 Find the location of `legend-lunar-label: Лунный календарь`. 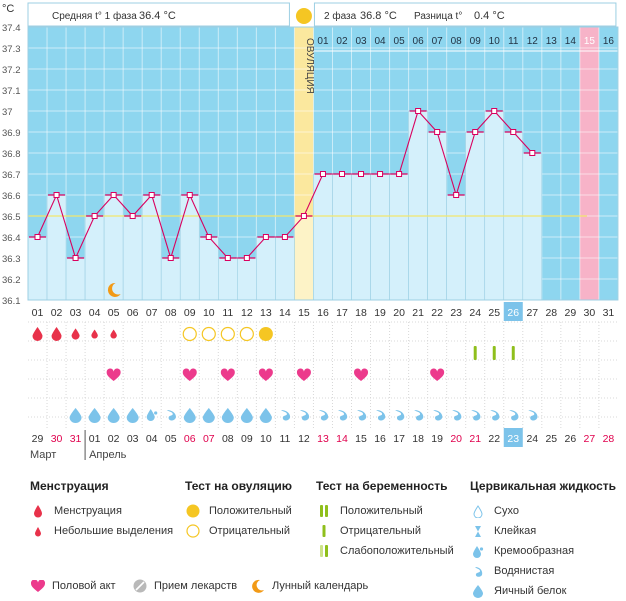

legend-lunar-label: Лунный календарь is located at coordinates (320, 586).